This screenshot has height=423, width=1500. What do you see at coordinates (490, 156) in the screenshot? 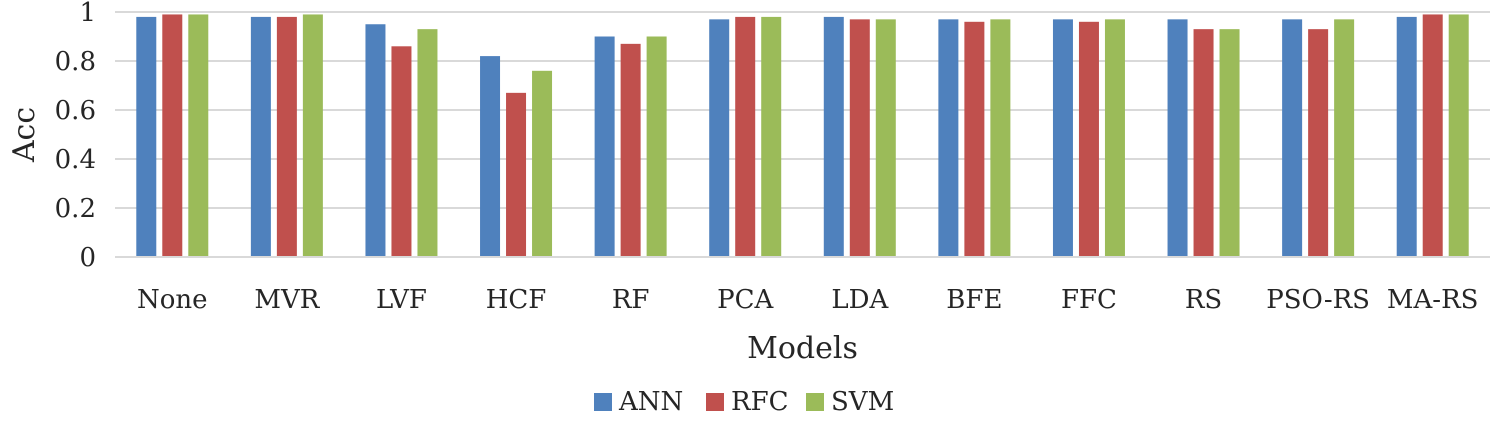
I see `bar-ann-hcf` at bounding box center [490, 156].